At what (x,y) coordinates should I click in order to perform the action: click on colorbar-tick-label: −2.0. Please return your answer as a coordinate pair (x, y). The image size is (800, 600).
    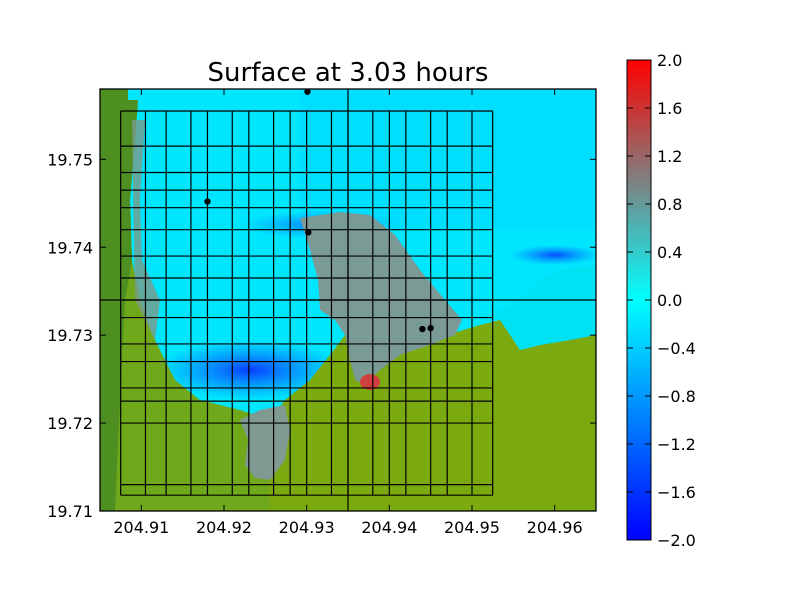
    Looking at the image, I should click on (676, 540).